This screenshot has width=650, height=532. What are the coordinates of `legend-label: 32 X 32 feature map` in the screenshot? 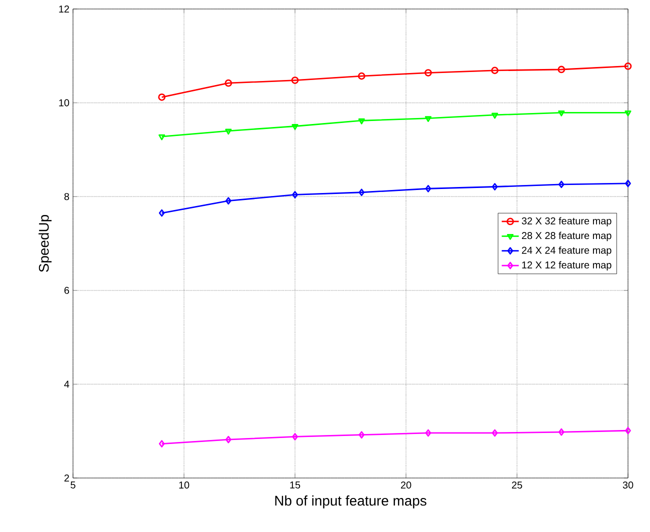 It's located at (567, 221).